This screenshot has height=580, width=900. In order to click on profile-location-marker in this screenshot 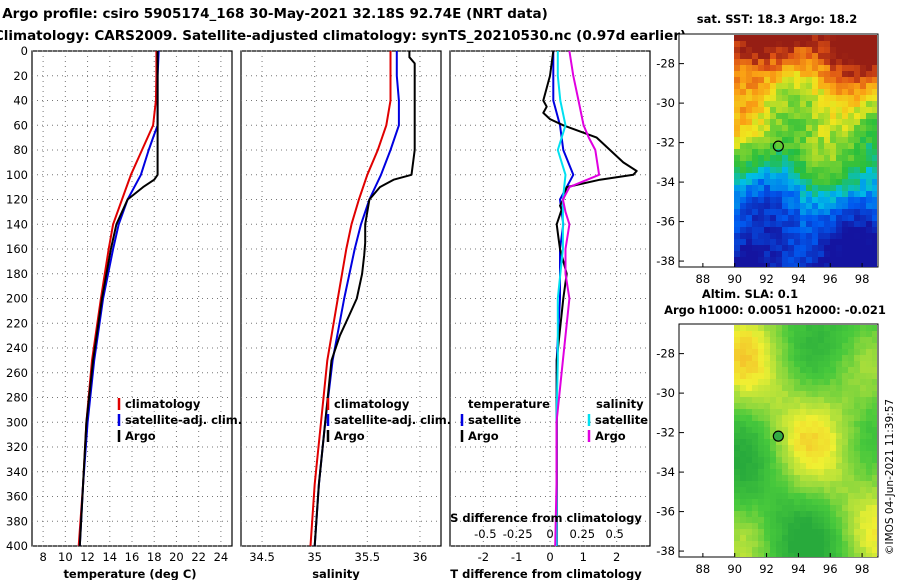, I will do `click(778, 436)`.